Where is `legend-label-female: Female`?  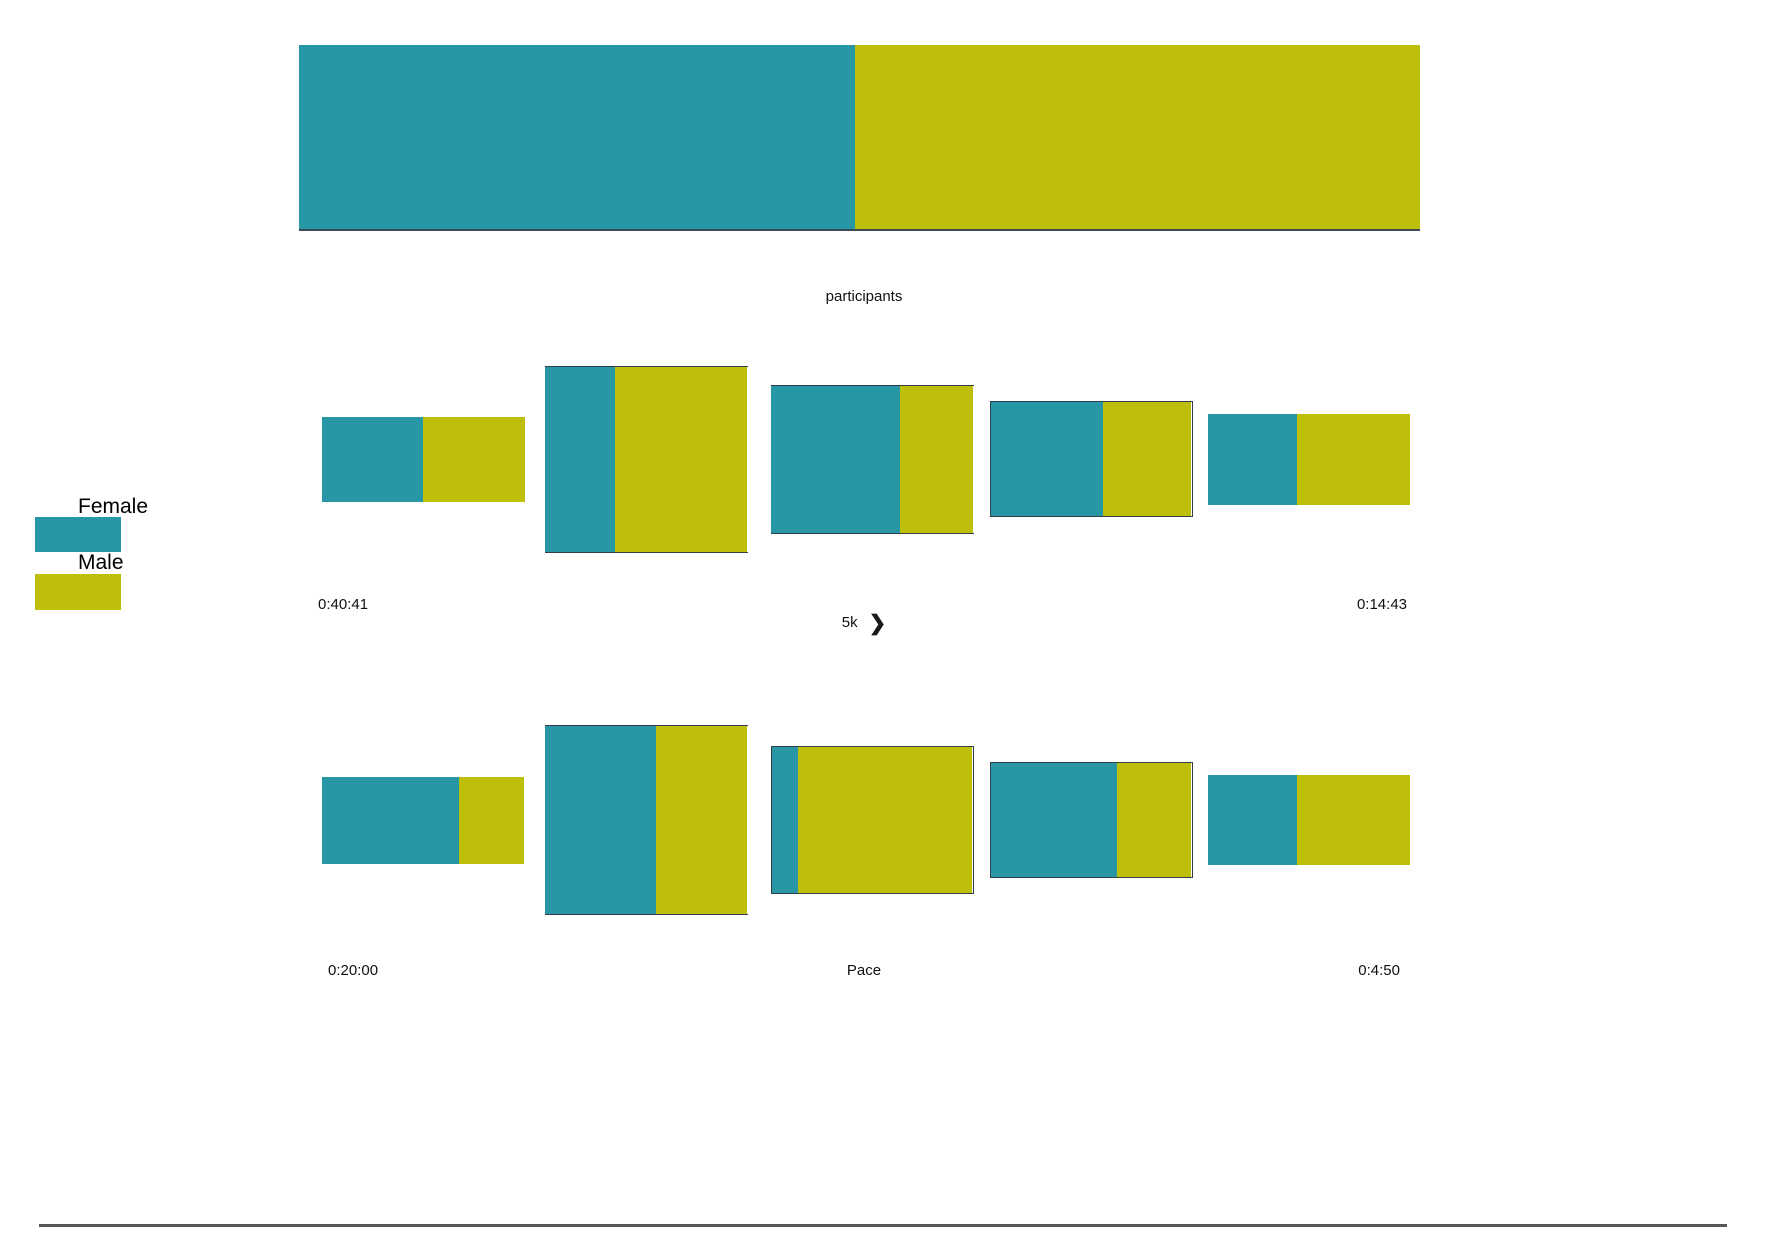
legend-label-female: Female is located at coordinates (113, 506).